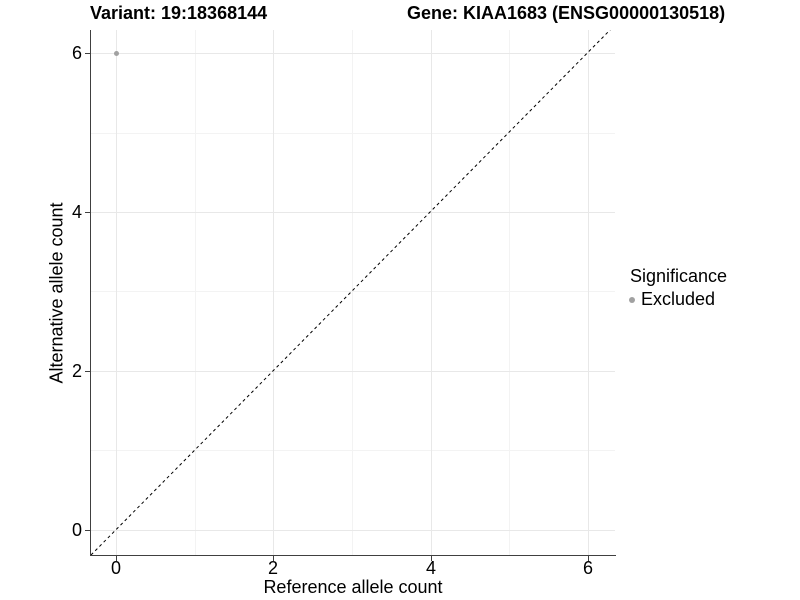  Describe the element at coordinates (272, 568) in the screenshot. I see `x-tick-label: 2` at that location.